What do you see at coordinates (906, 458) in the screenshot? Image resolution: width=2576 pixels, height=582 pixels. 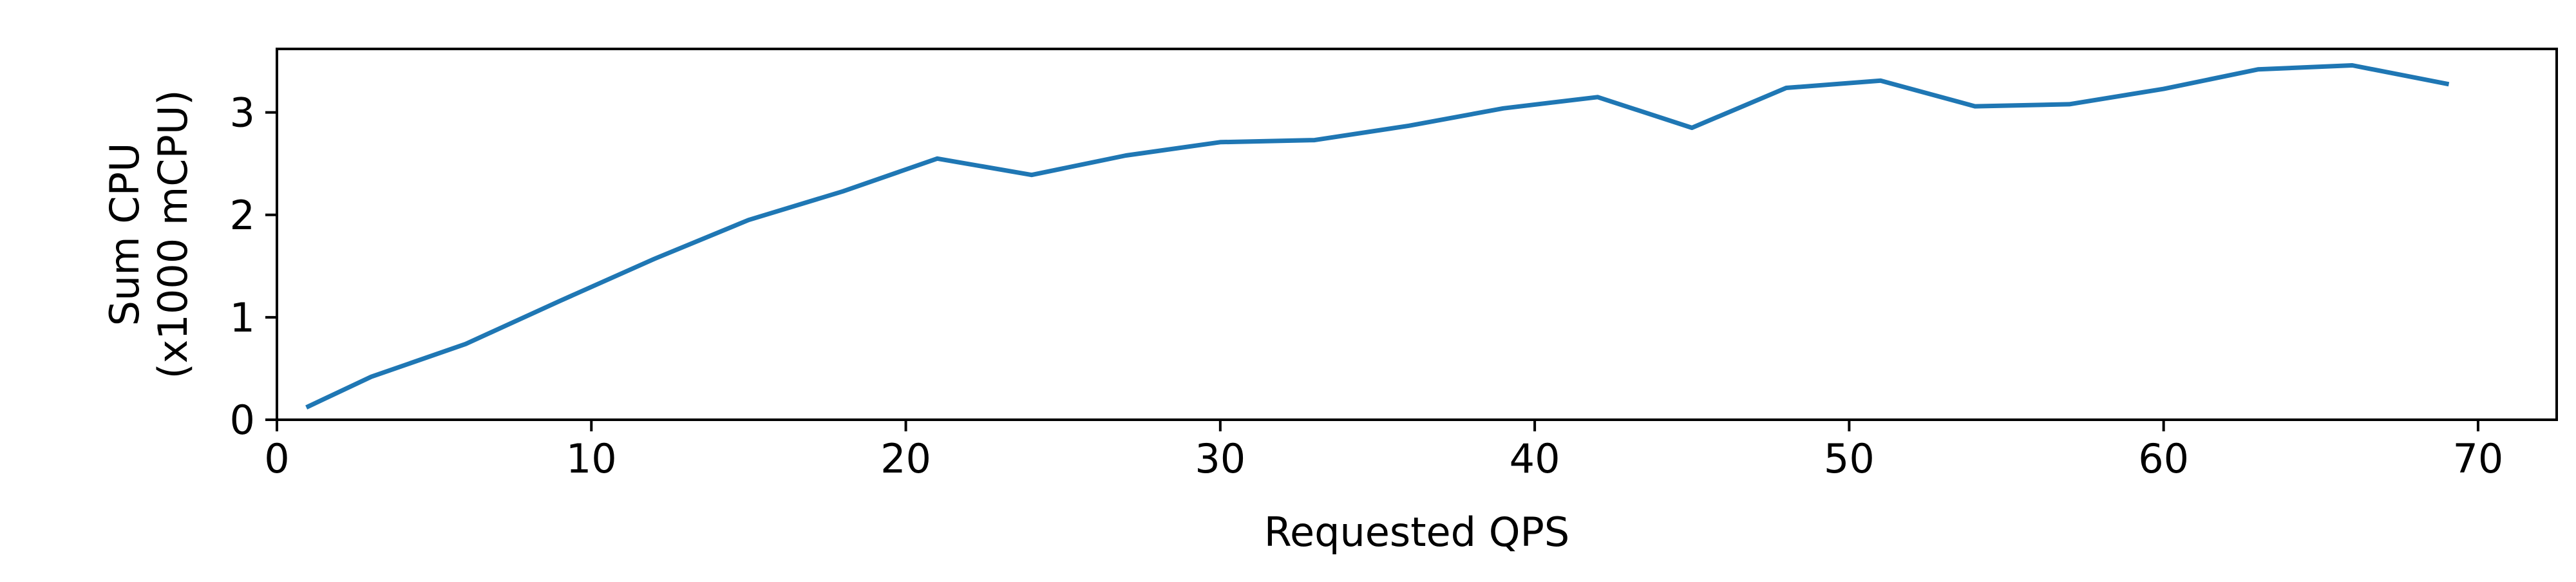 I see `x-tick-label: 20` at bounding box center [906, 458].